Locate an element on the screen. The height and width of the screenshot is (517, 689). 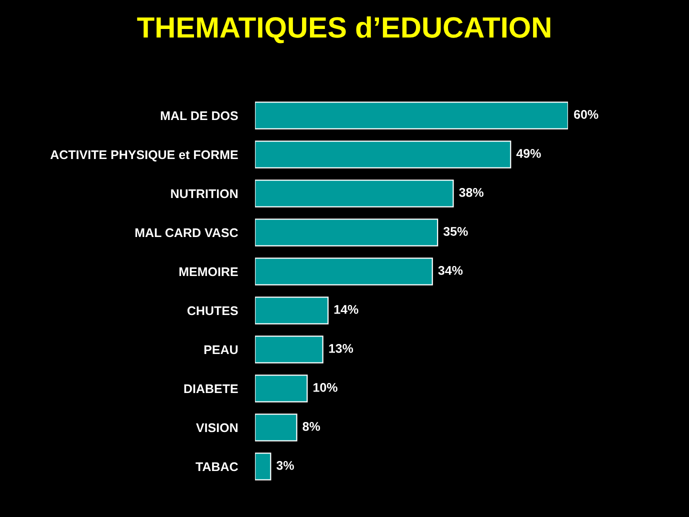
y-tick-label: VISION is located at coordinates (217, 427).